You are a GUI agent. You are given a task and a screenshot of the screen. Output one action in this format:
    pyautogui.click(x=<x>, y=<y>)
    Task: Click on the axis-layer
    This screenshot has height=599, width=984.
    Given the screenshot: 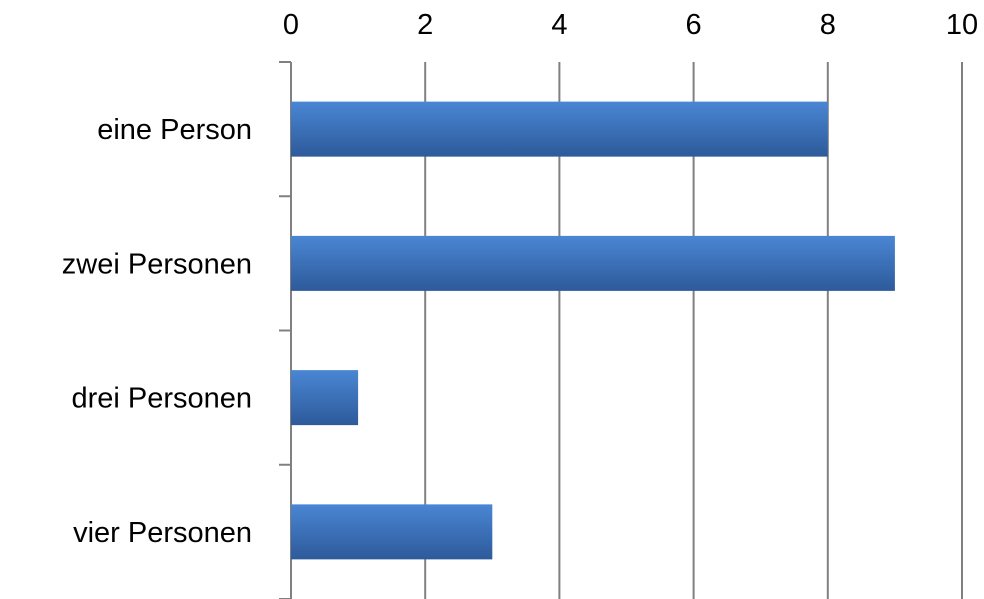 What is the action you would take?
    pyautogui.click(x=285, y=330)
    